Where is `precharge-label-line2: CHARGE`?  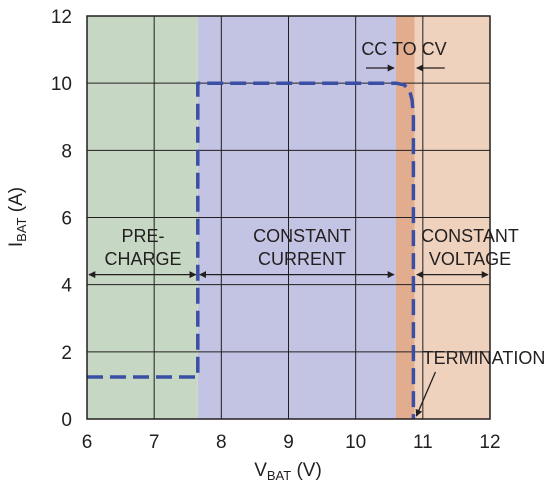
precharge-label-line2: CHARGE is located at coordinates (142, 259).